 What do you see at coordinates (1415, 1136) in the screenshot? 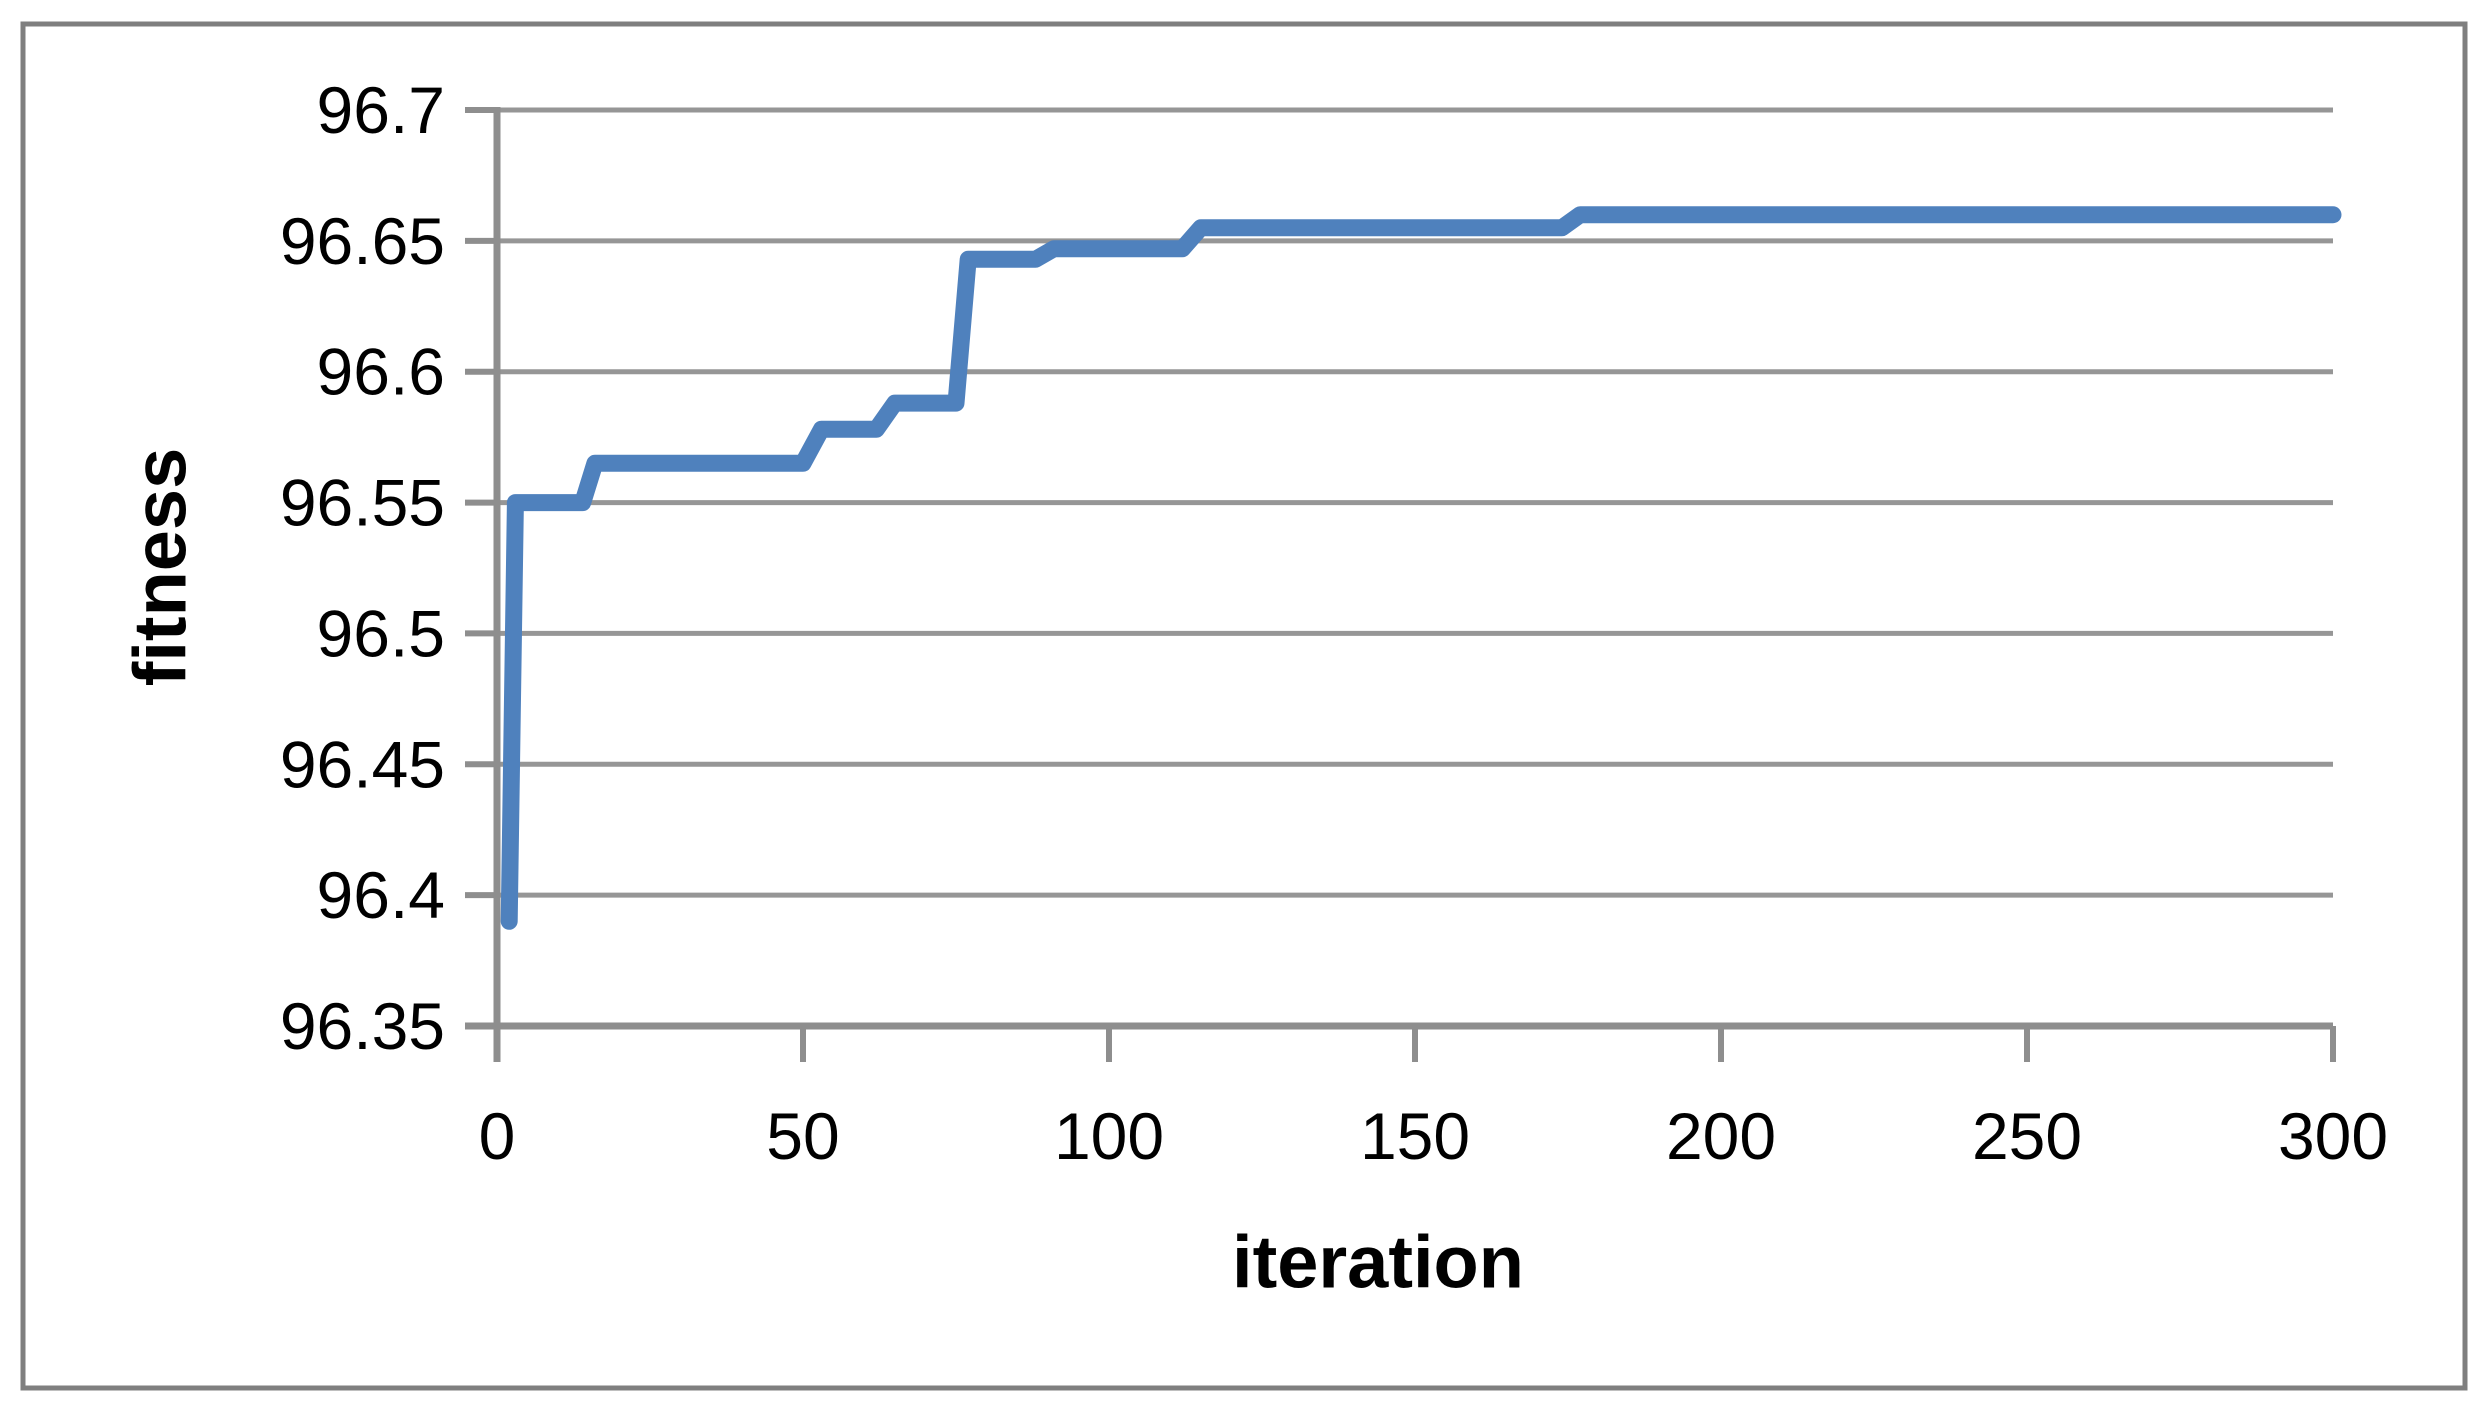
I see `x-tick-label-150: 150` at bounding box center [1415, 1136].